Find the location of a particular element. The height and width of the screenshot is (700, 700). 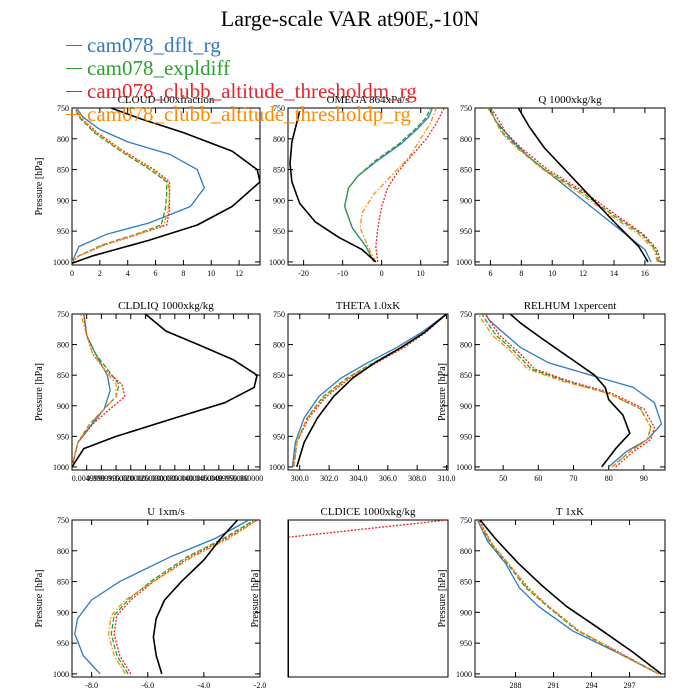

x-tick-label: 0.025000 is located at coordinates (145, 478).